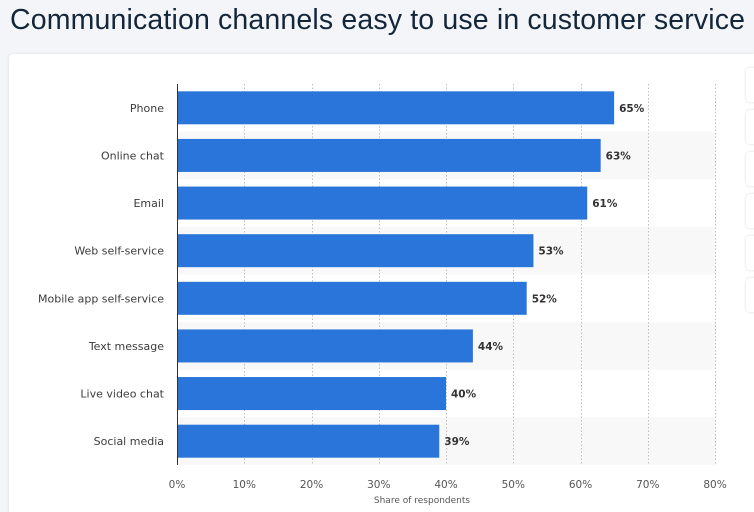 The width and height of the screenshot is (754, 512). I want to click on value-label: 65%, so click(632, 109).